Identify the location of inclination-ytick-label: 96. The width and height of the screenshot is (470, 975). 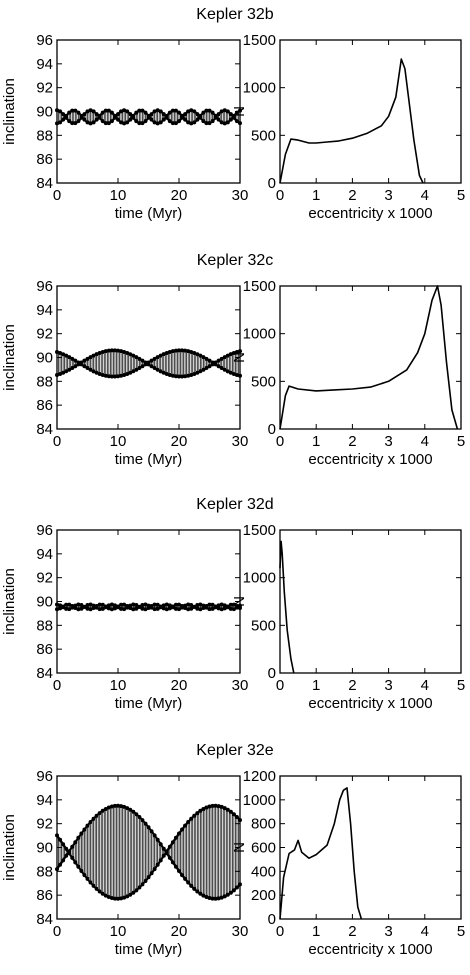
(44, 530).